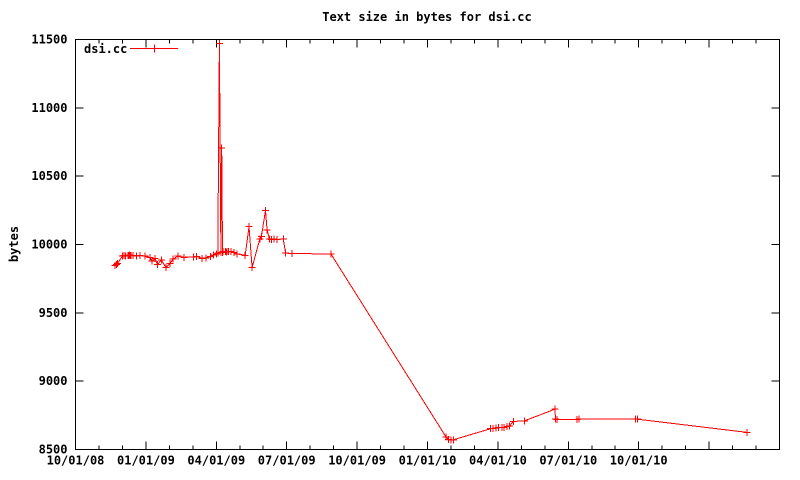 The image size is (800, 480). I want to click on x-tick-label: 01/01/09, so click(146, 461).